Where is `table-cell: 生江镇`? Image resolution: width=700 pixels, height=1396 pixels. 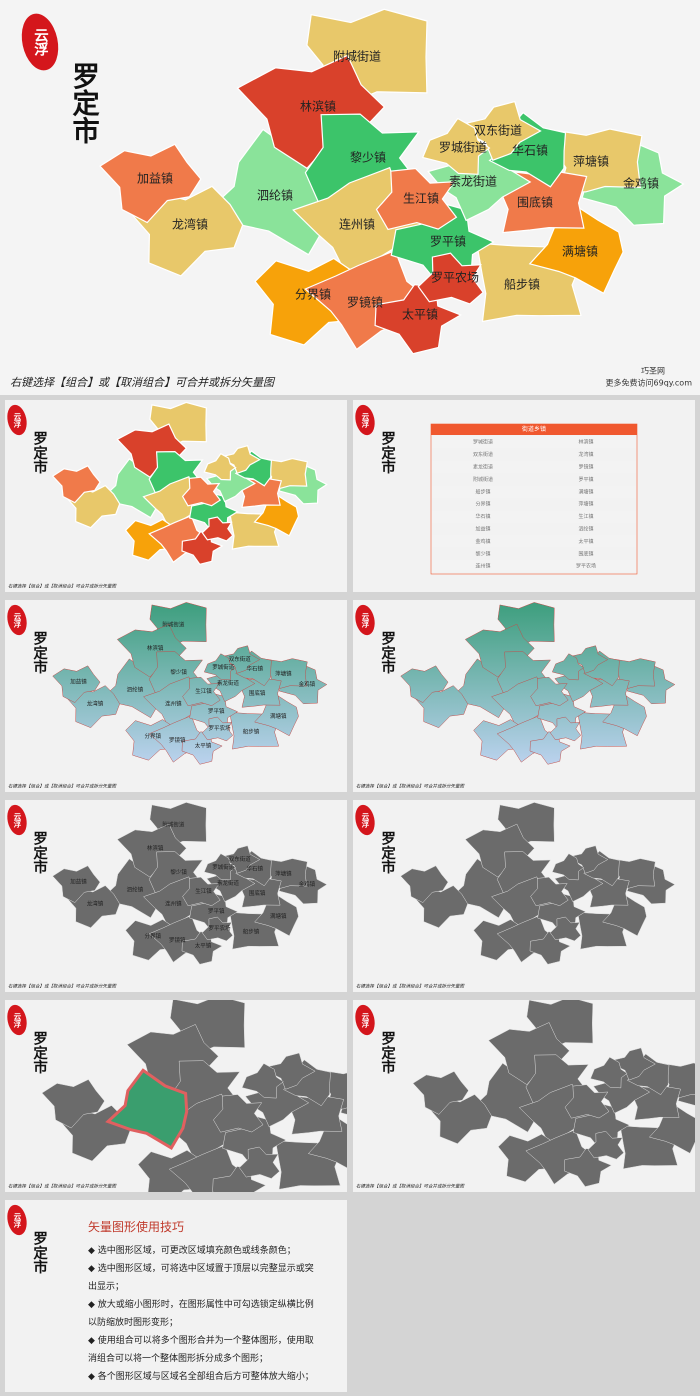 table-cell: 生江镇 is located at coordinates (585, 516).